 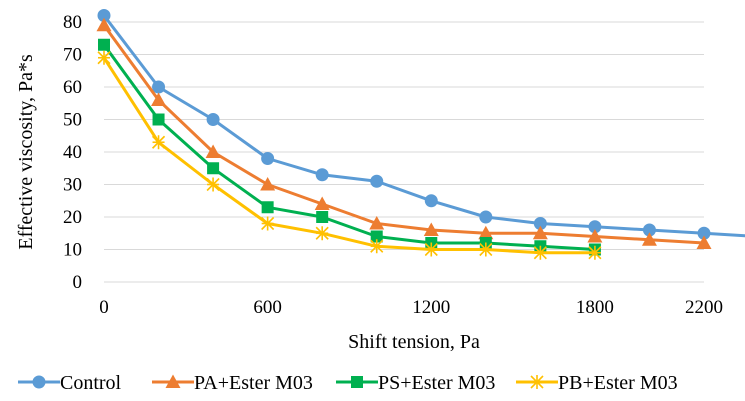 What do you see at coordinates (104, 307) in the screenshot?
I see `x-tick-label: 0` at bounding box center [104, 307].